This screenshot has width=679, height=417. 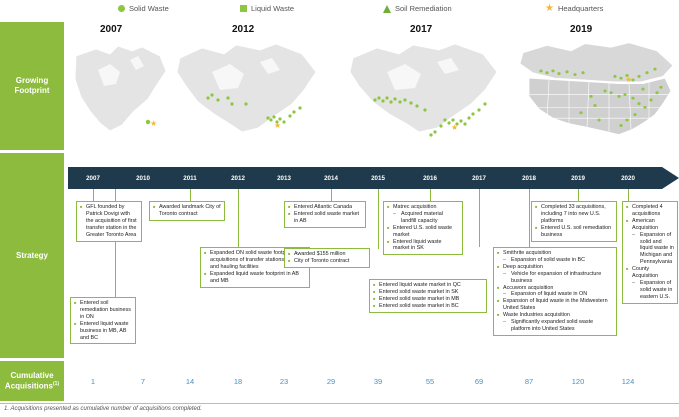 I want to click on cumulative-count: 1, so click(x=93, y=381).